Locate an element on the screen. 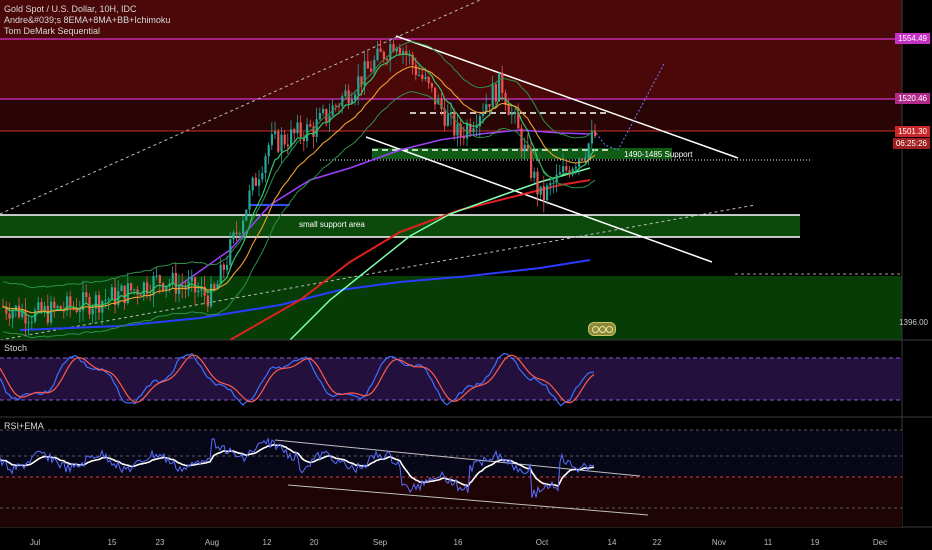 This screenshot has height=550, width=932. x-axis-label: Aug is located at coordinates (212, 542).